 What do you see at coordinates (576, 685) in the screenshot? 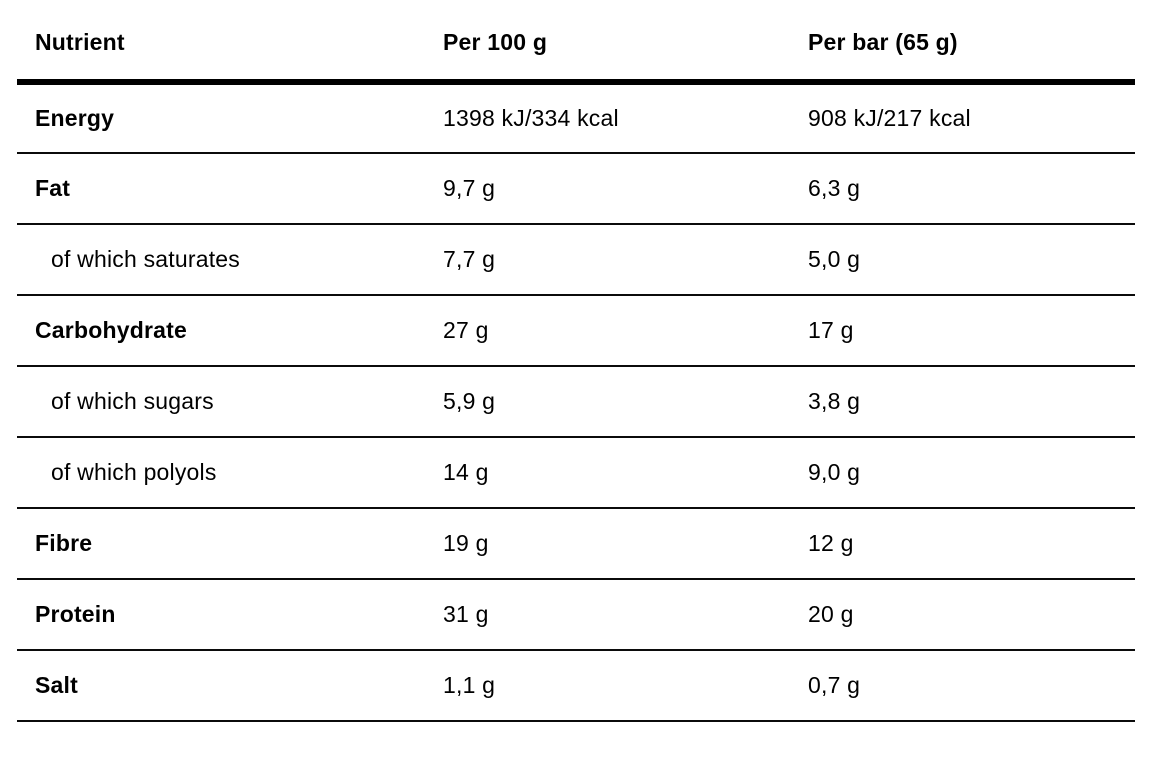
I see `table-row: Salt 1,1 g 0,7 g` at bounding box center [576, 685].